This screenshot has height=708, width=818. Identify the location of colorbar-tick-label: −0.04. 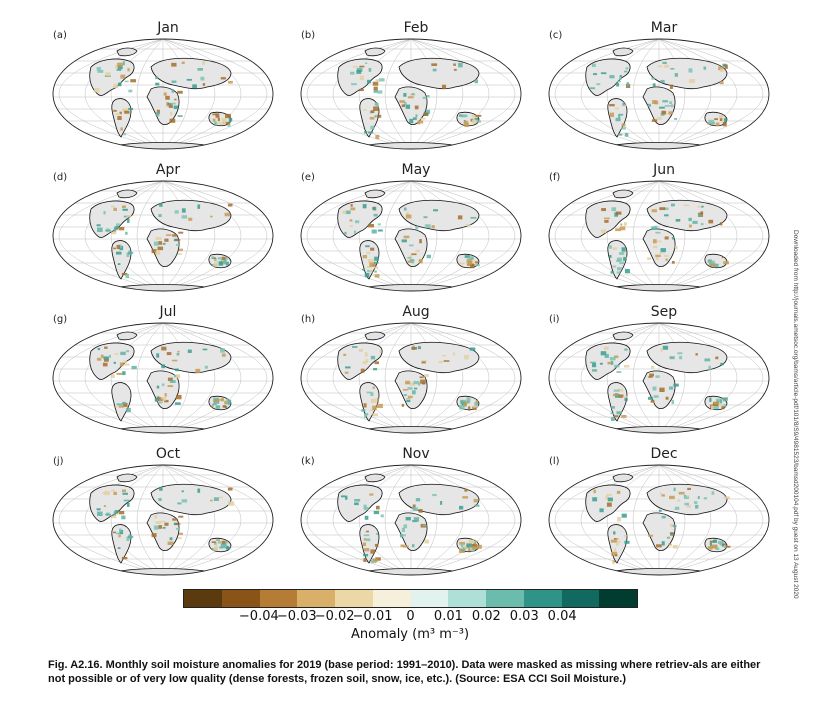
(258, 616).